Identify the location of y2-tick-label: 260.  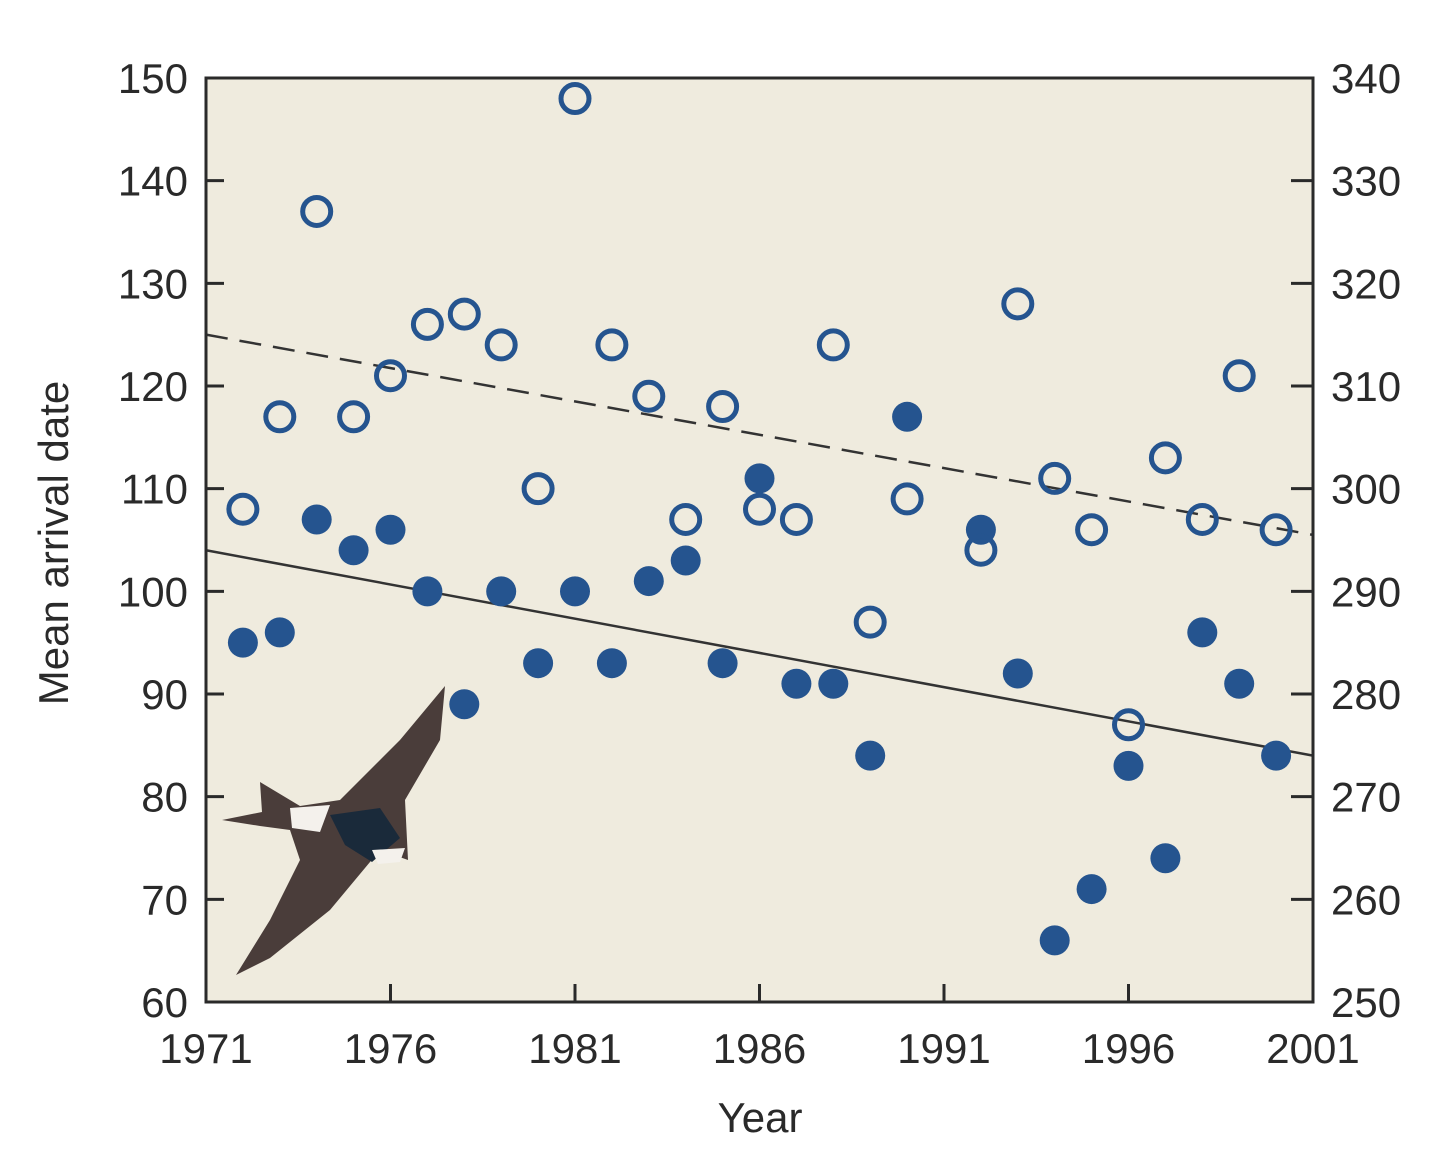
(1366, 899).